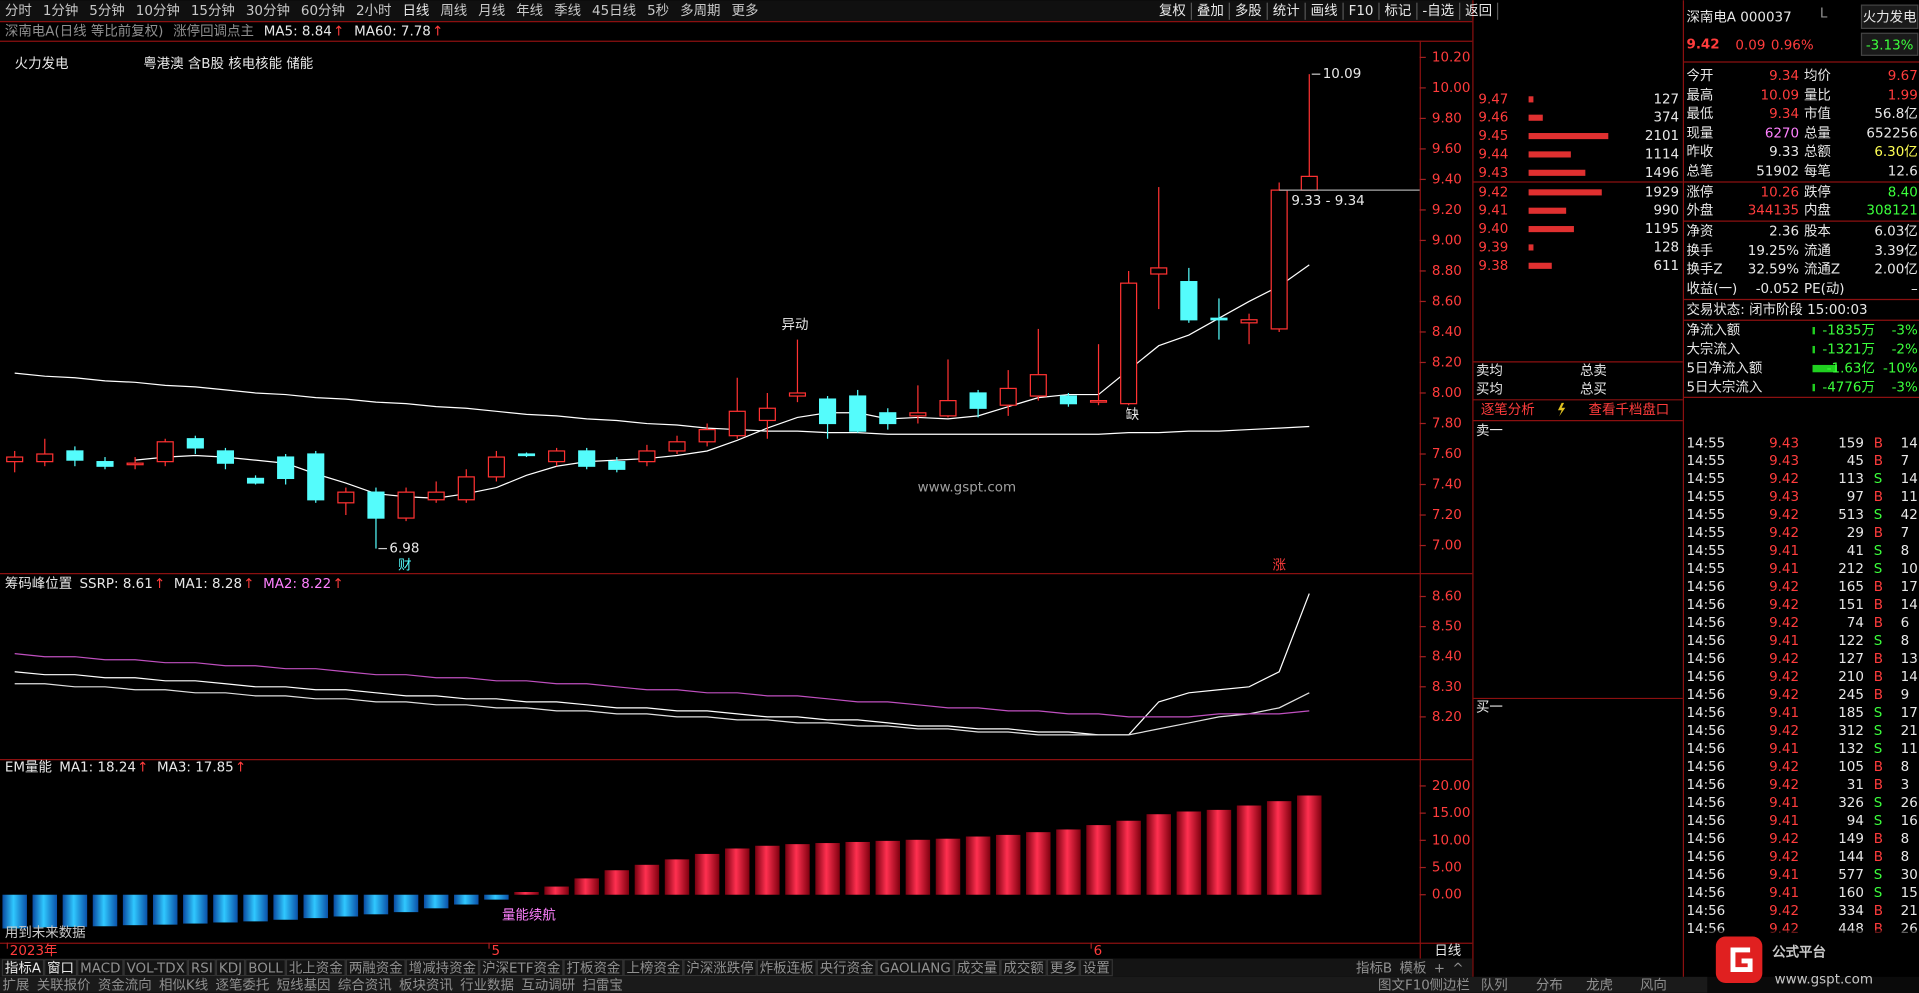  I want to click on trade-volume: 144, so click(1851, 857).